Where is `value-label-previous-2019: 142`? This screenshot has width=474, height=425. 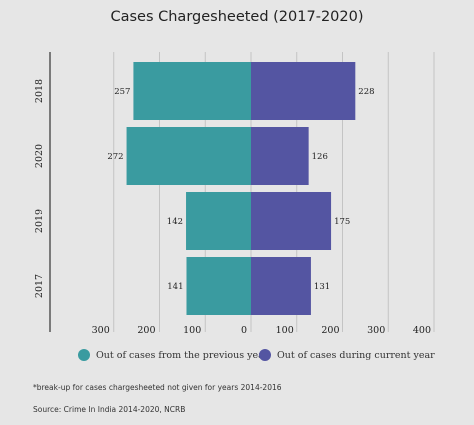 value-label-previous-2019: 142 is located at coordinates (175, 222).